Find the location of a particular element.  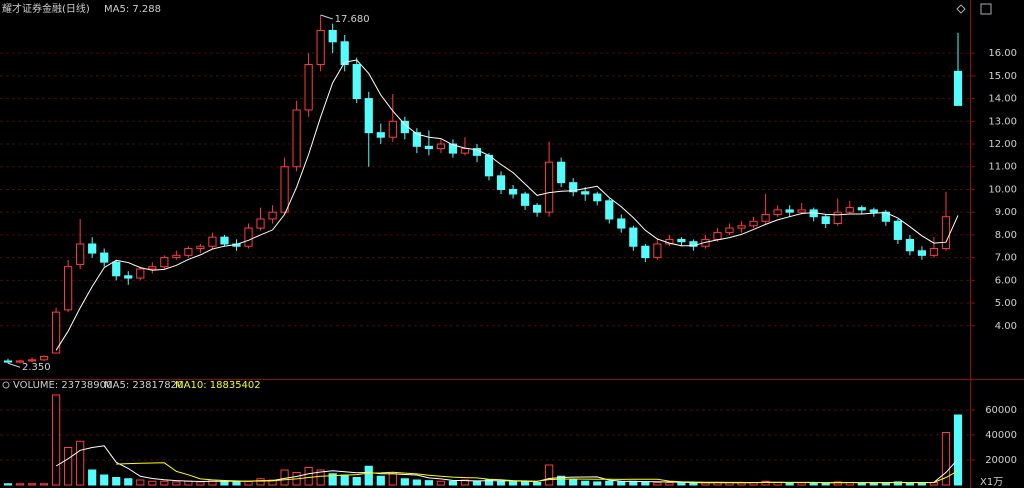

y-tick-label: 16.00 is located at coordinates (1002, 53).